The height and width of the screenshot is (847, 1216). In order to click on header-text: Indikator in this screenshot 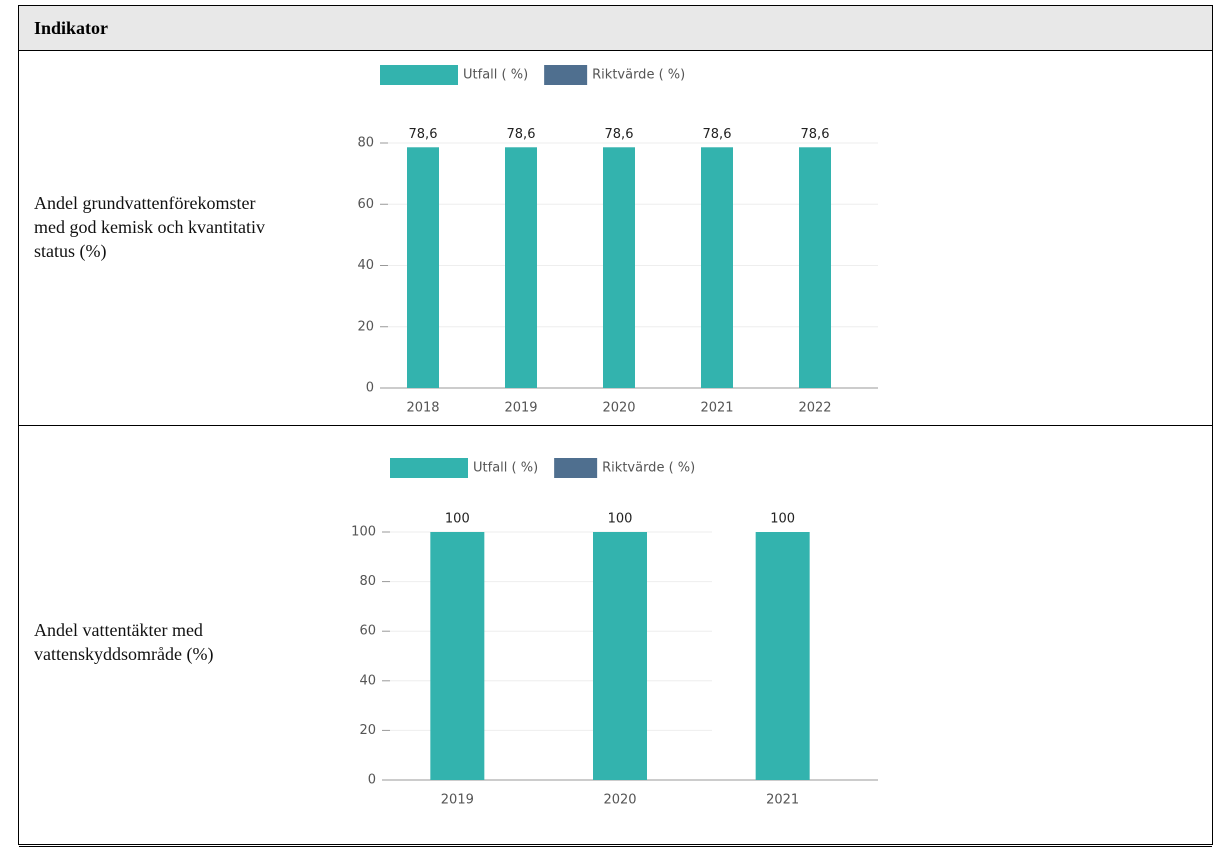, I will do `click(71, 28)`.